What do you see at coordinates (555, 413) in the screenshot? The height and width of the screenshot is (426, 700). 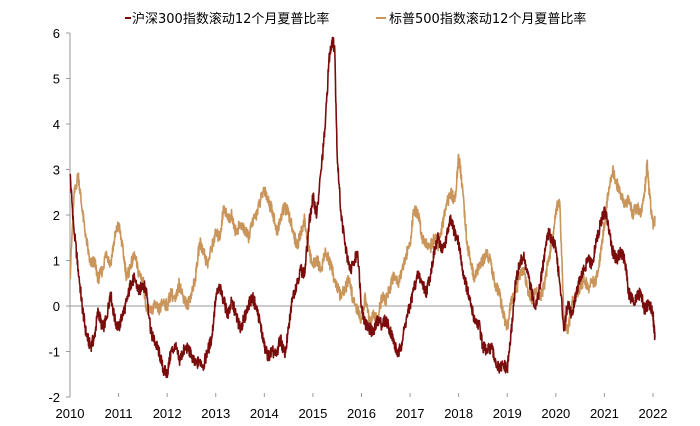 I see `x-tick-label: 2020` at bounding box center [555, 413].